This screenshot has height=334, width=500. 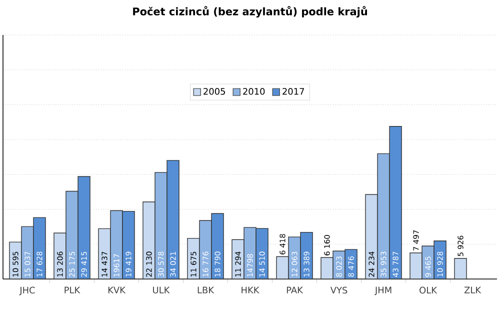 What do you see at coordinates (206, 290) in the screenshot?
I see `x-tick-label: LBK` at bounding box center [206, 290].